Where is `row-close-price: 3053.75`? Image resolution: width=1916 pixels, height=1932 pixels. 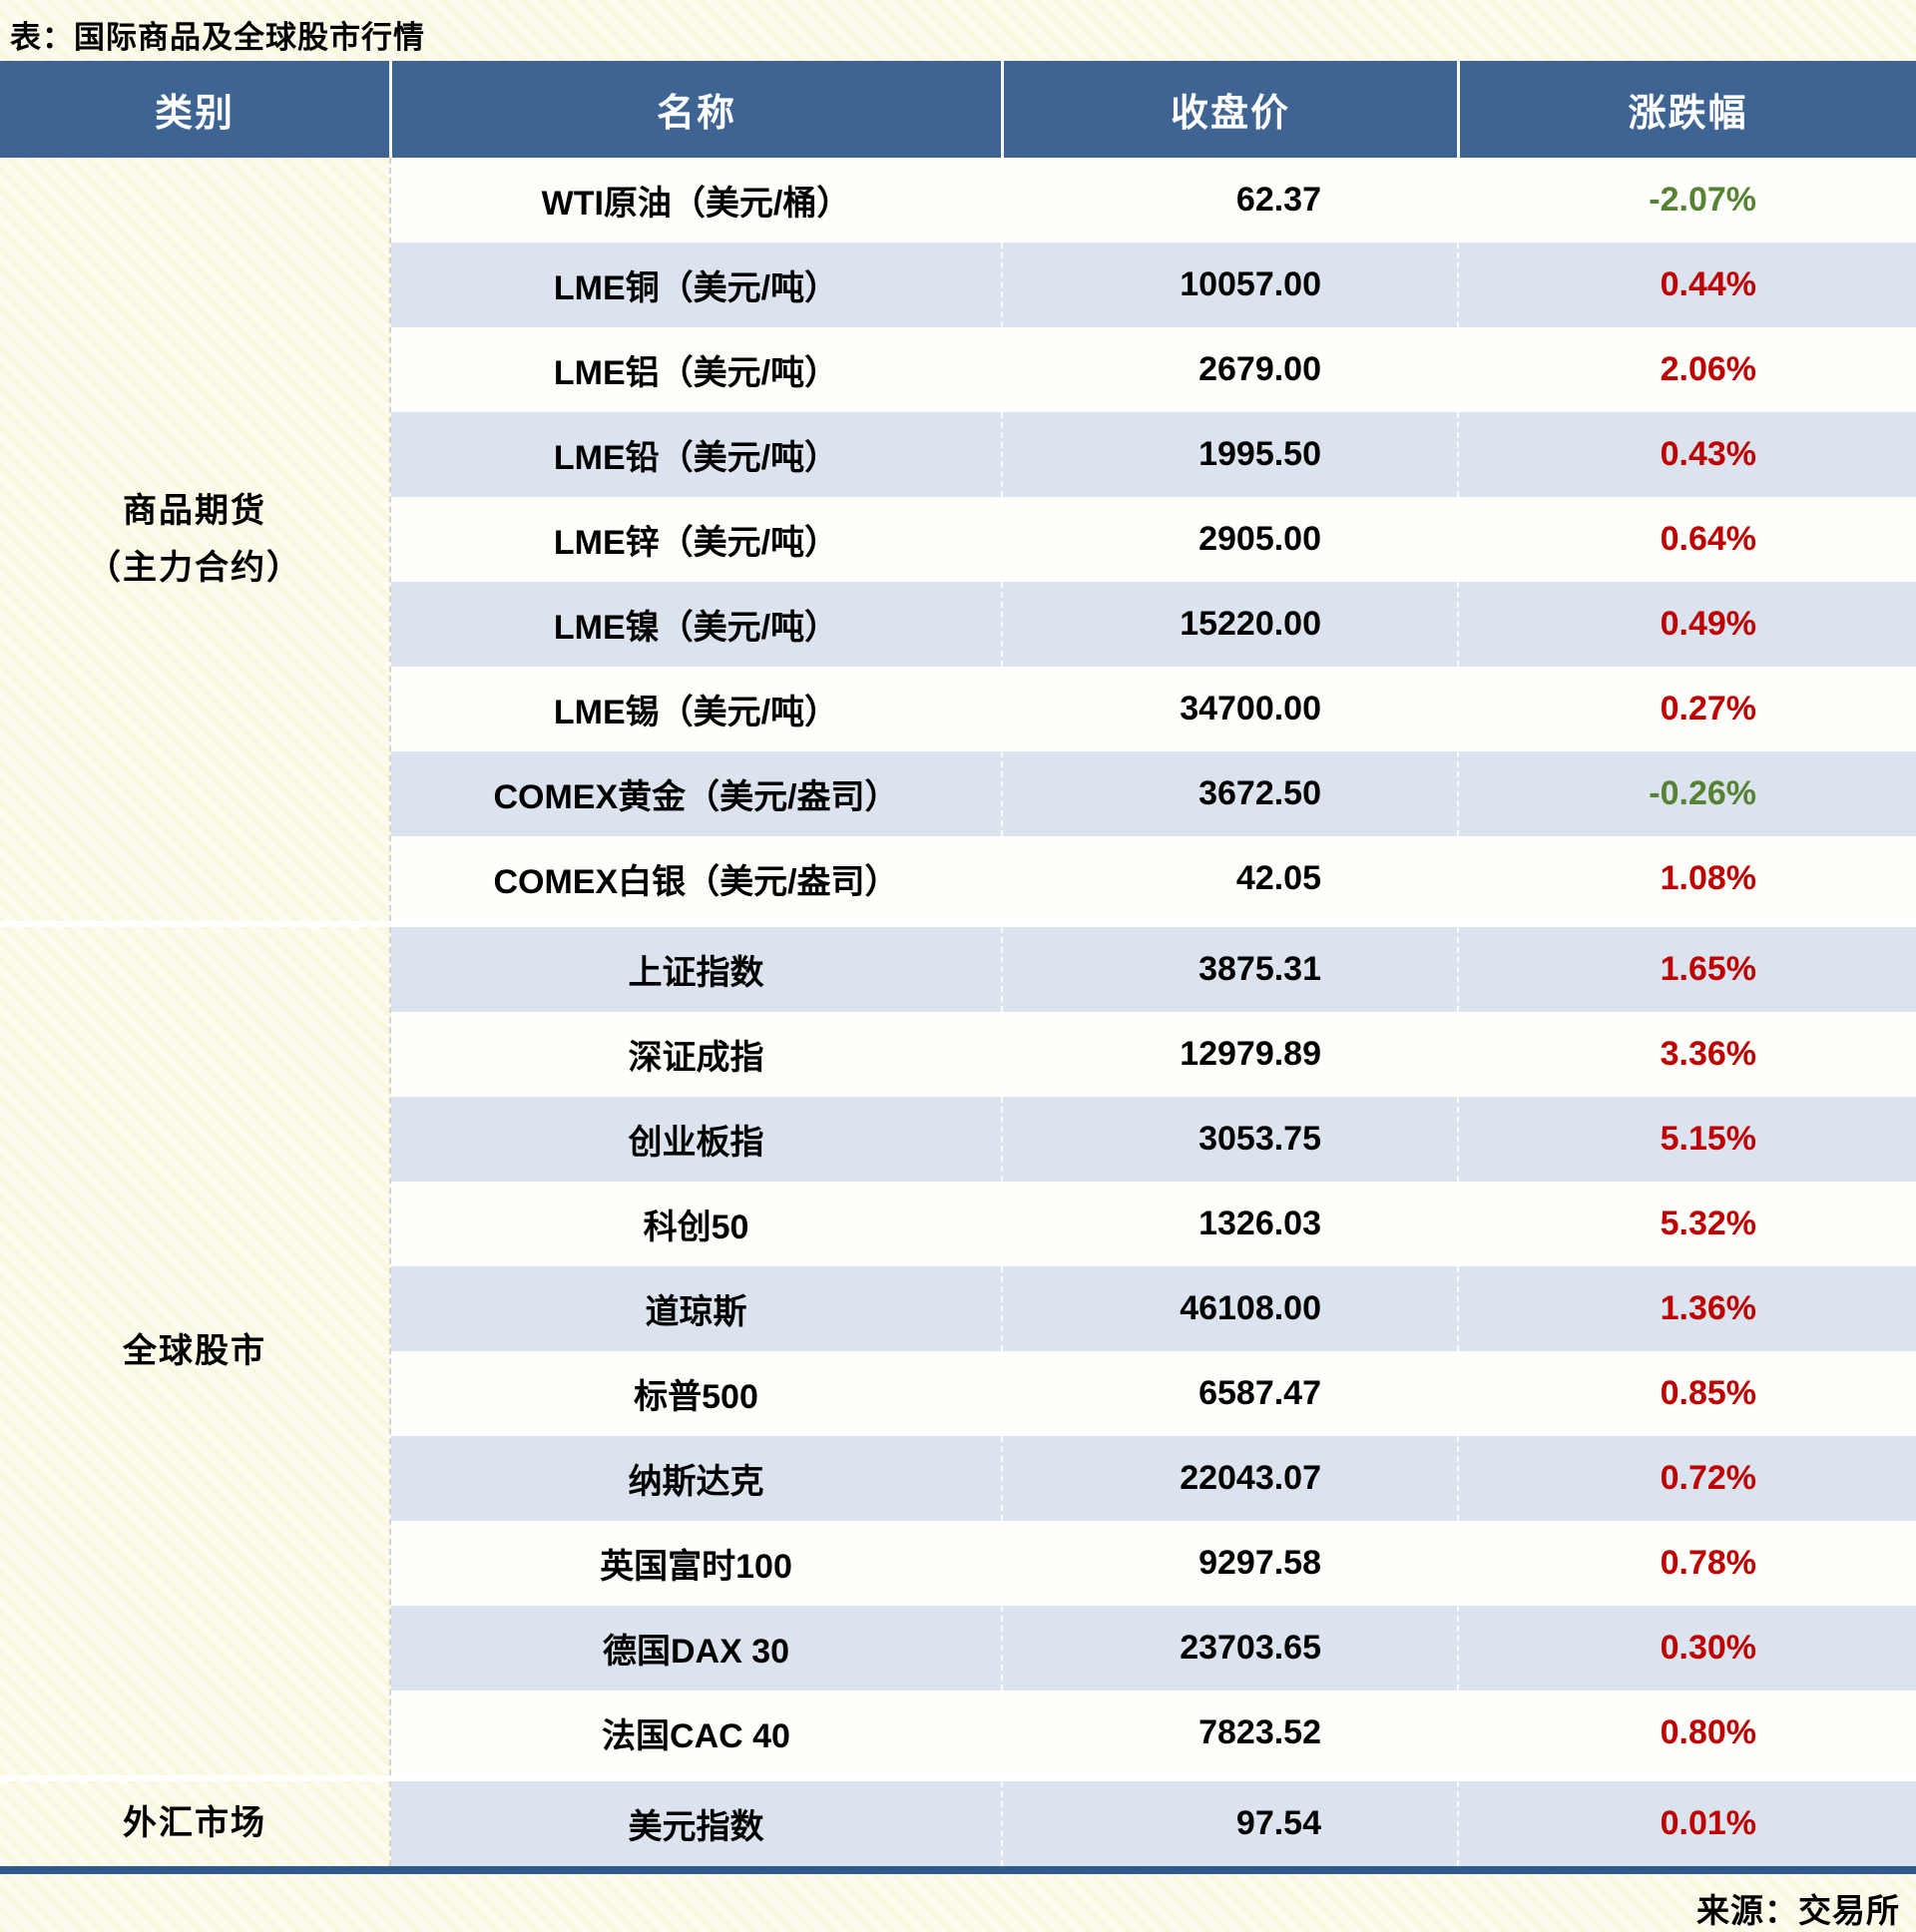 row-close-price: 3053.75 is located at coordinates (1229, 1139).